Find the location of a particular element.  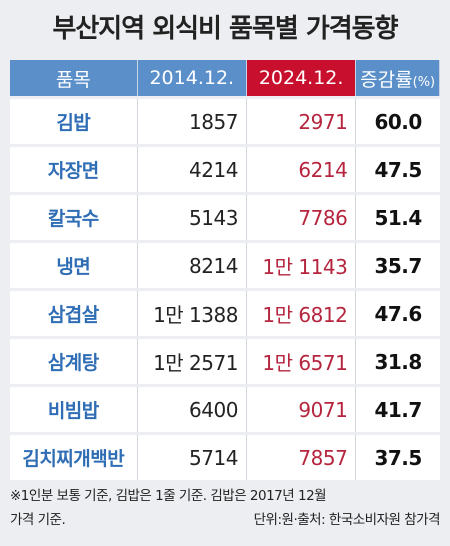

table-cell: 1857 is located at coordinates (192, 121).